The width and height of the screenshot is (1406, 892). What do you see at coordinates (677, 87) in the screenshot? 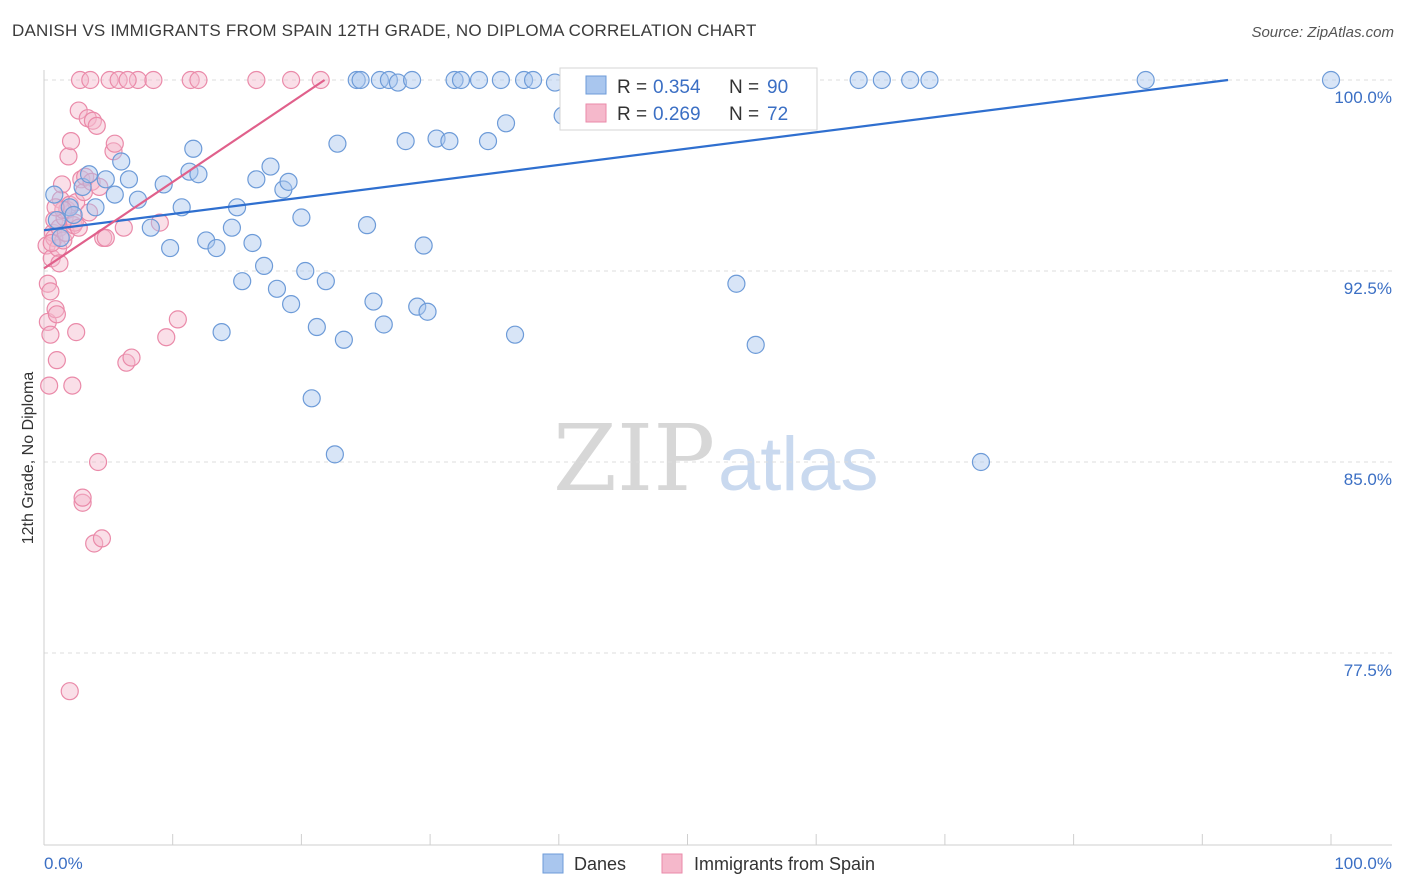
I see `legend-r-value-danes: 0.354` at bounding box center [677, 87].